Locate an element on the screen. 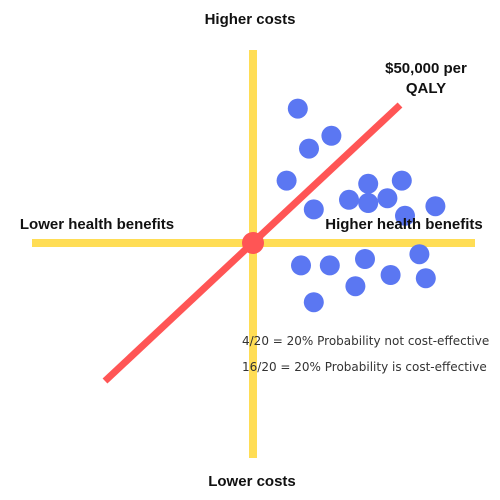  label-lower-health-benefits: Lower health benefits is located at coordinates (97, 224).